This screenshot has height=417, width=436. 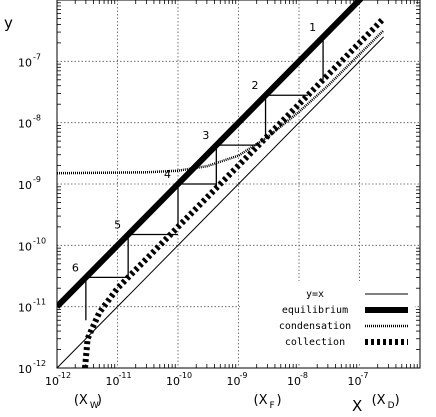 I want to click on step-label-5: 5, so click(x=117, y=225).